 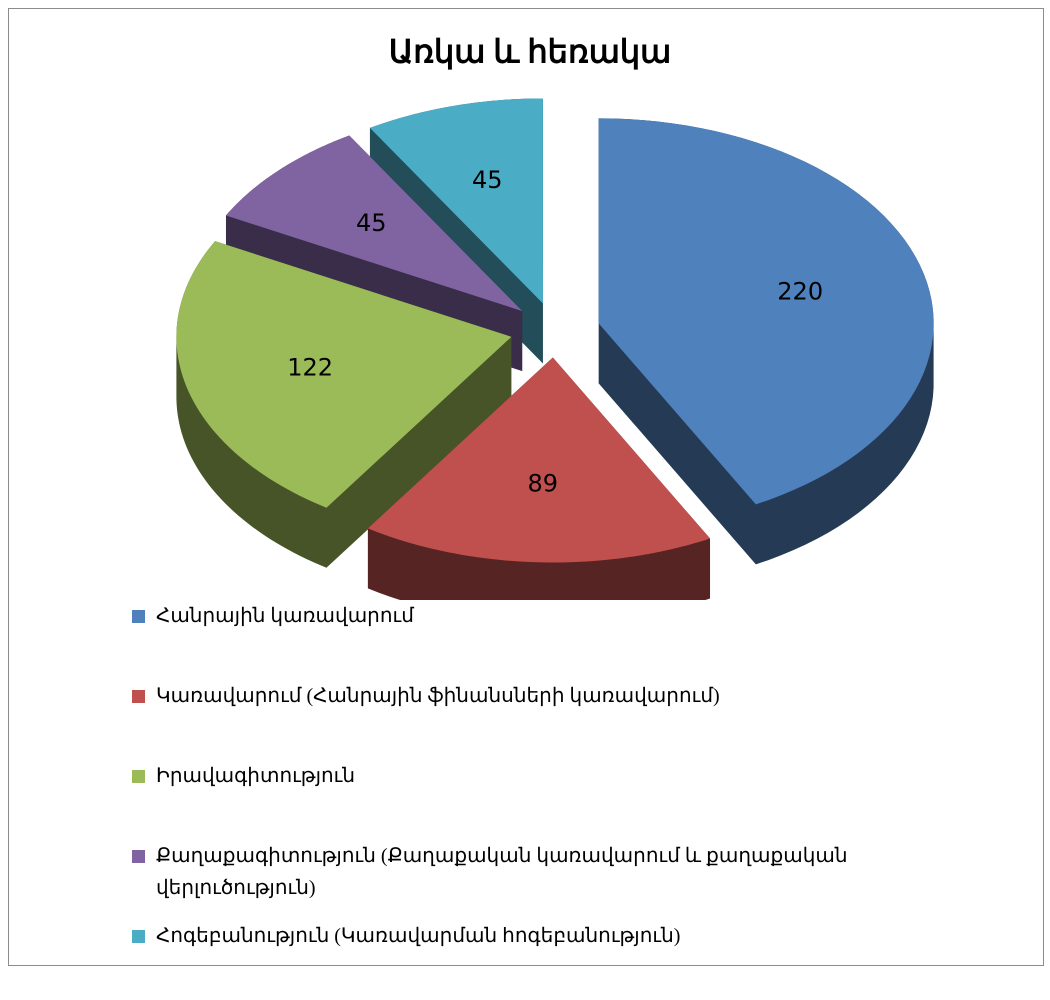 I want to click on legend-label: Իրավագիտություն, so click(x=256, y=776).